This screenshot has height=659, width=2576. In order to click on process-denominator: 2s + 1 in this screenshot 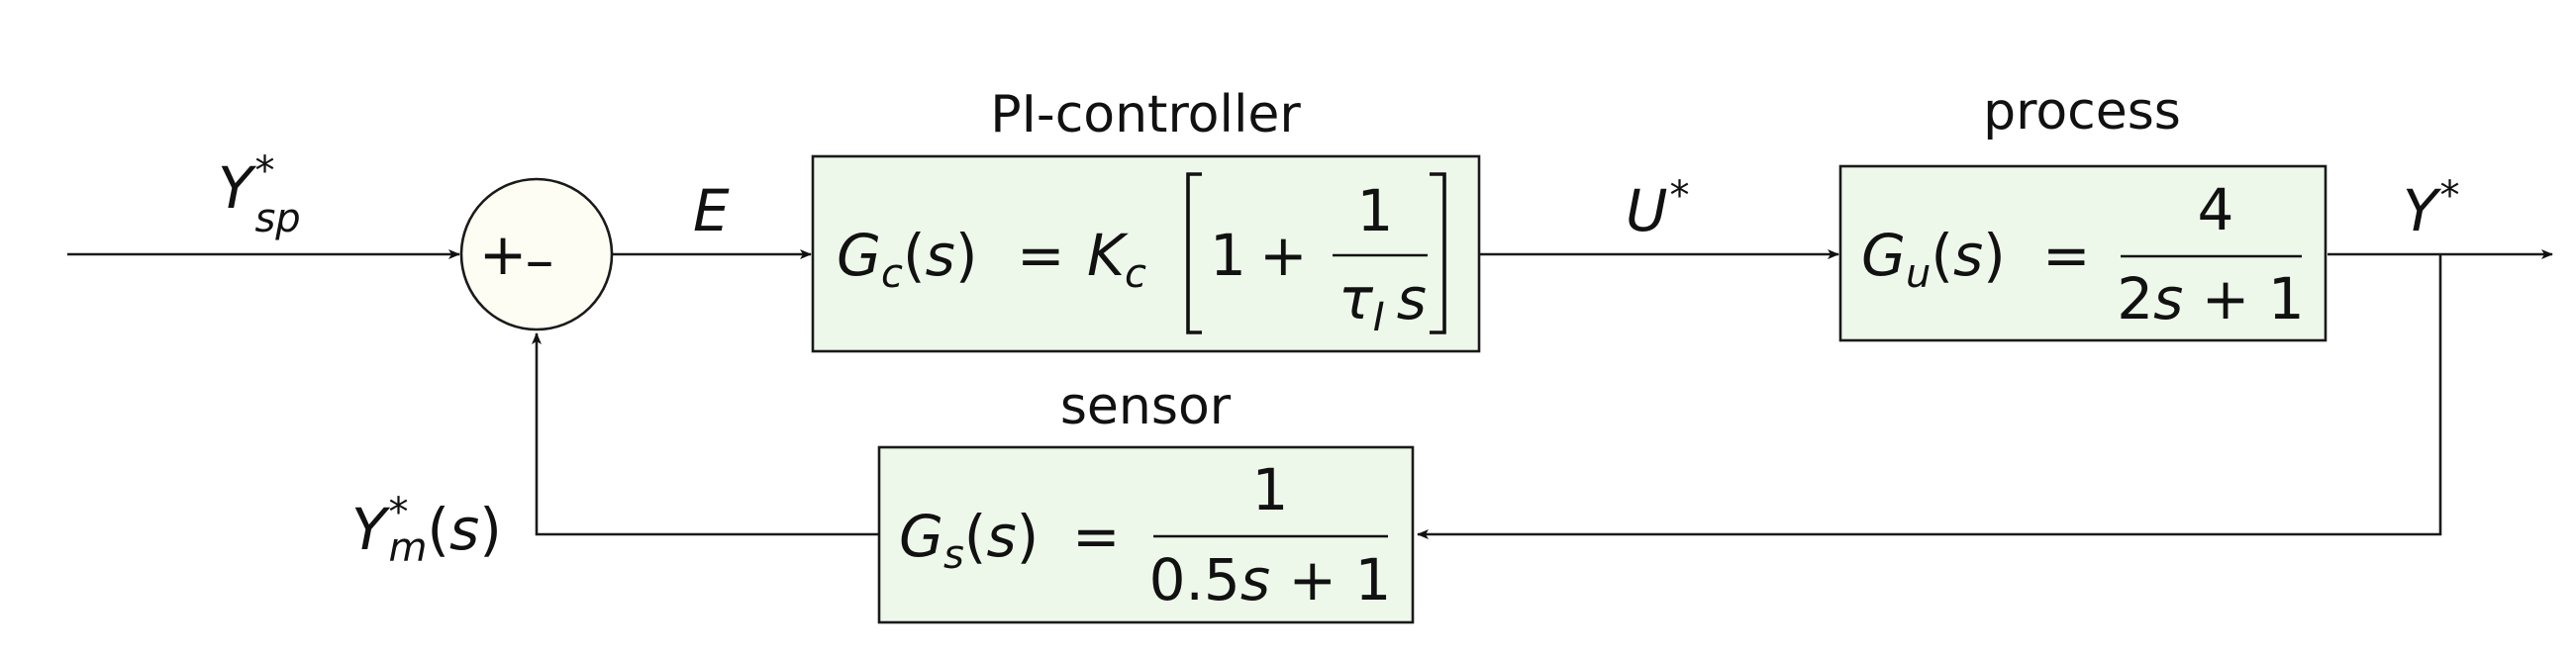, I will do `click(2211, 298)`.